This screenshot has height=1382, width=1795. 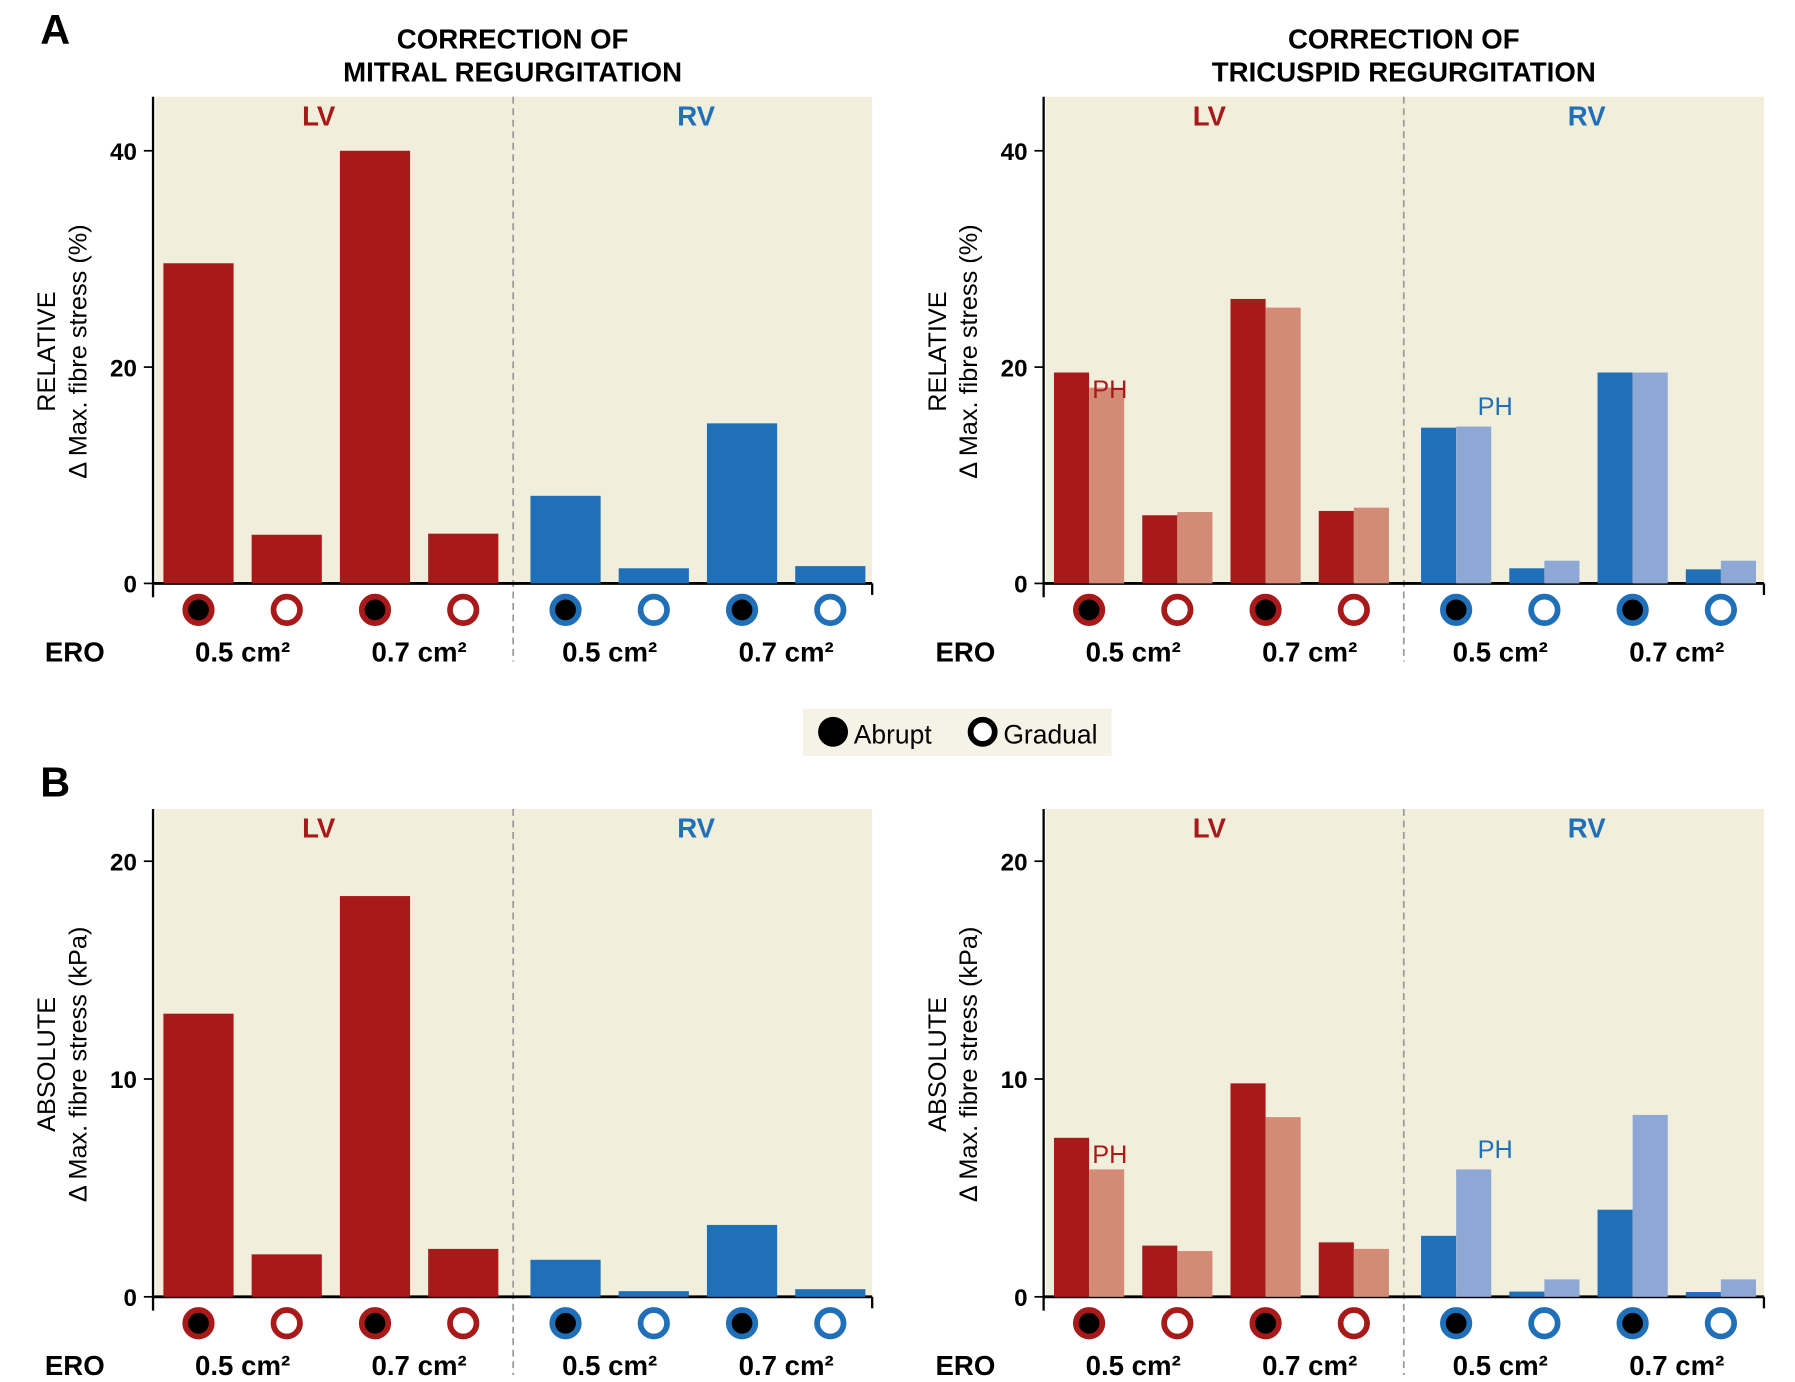 What do you see at coordinates (1050, 734) in the screenshot?
I see `legend-gradual: Gradual` at bounding box center [1050, 734].